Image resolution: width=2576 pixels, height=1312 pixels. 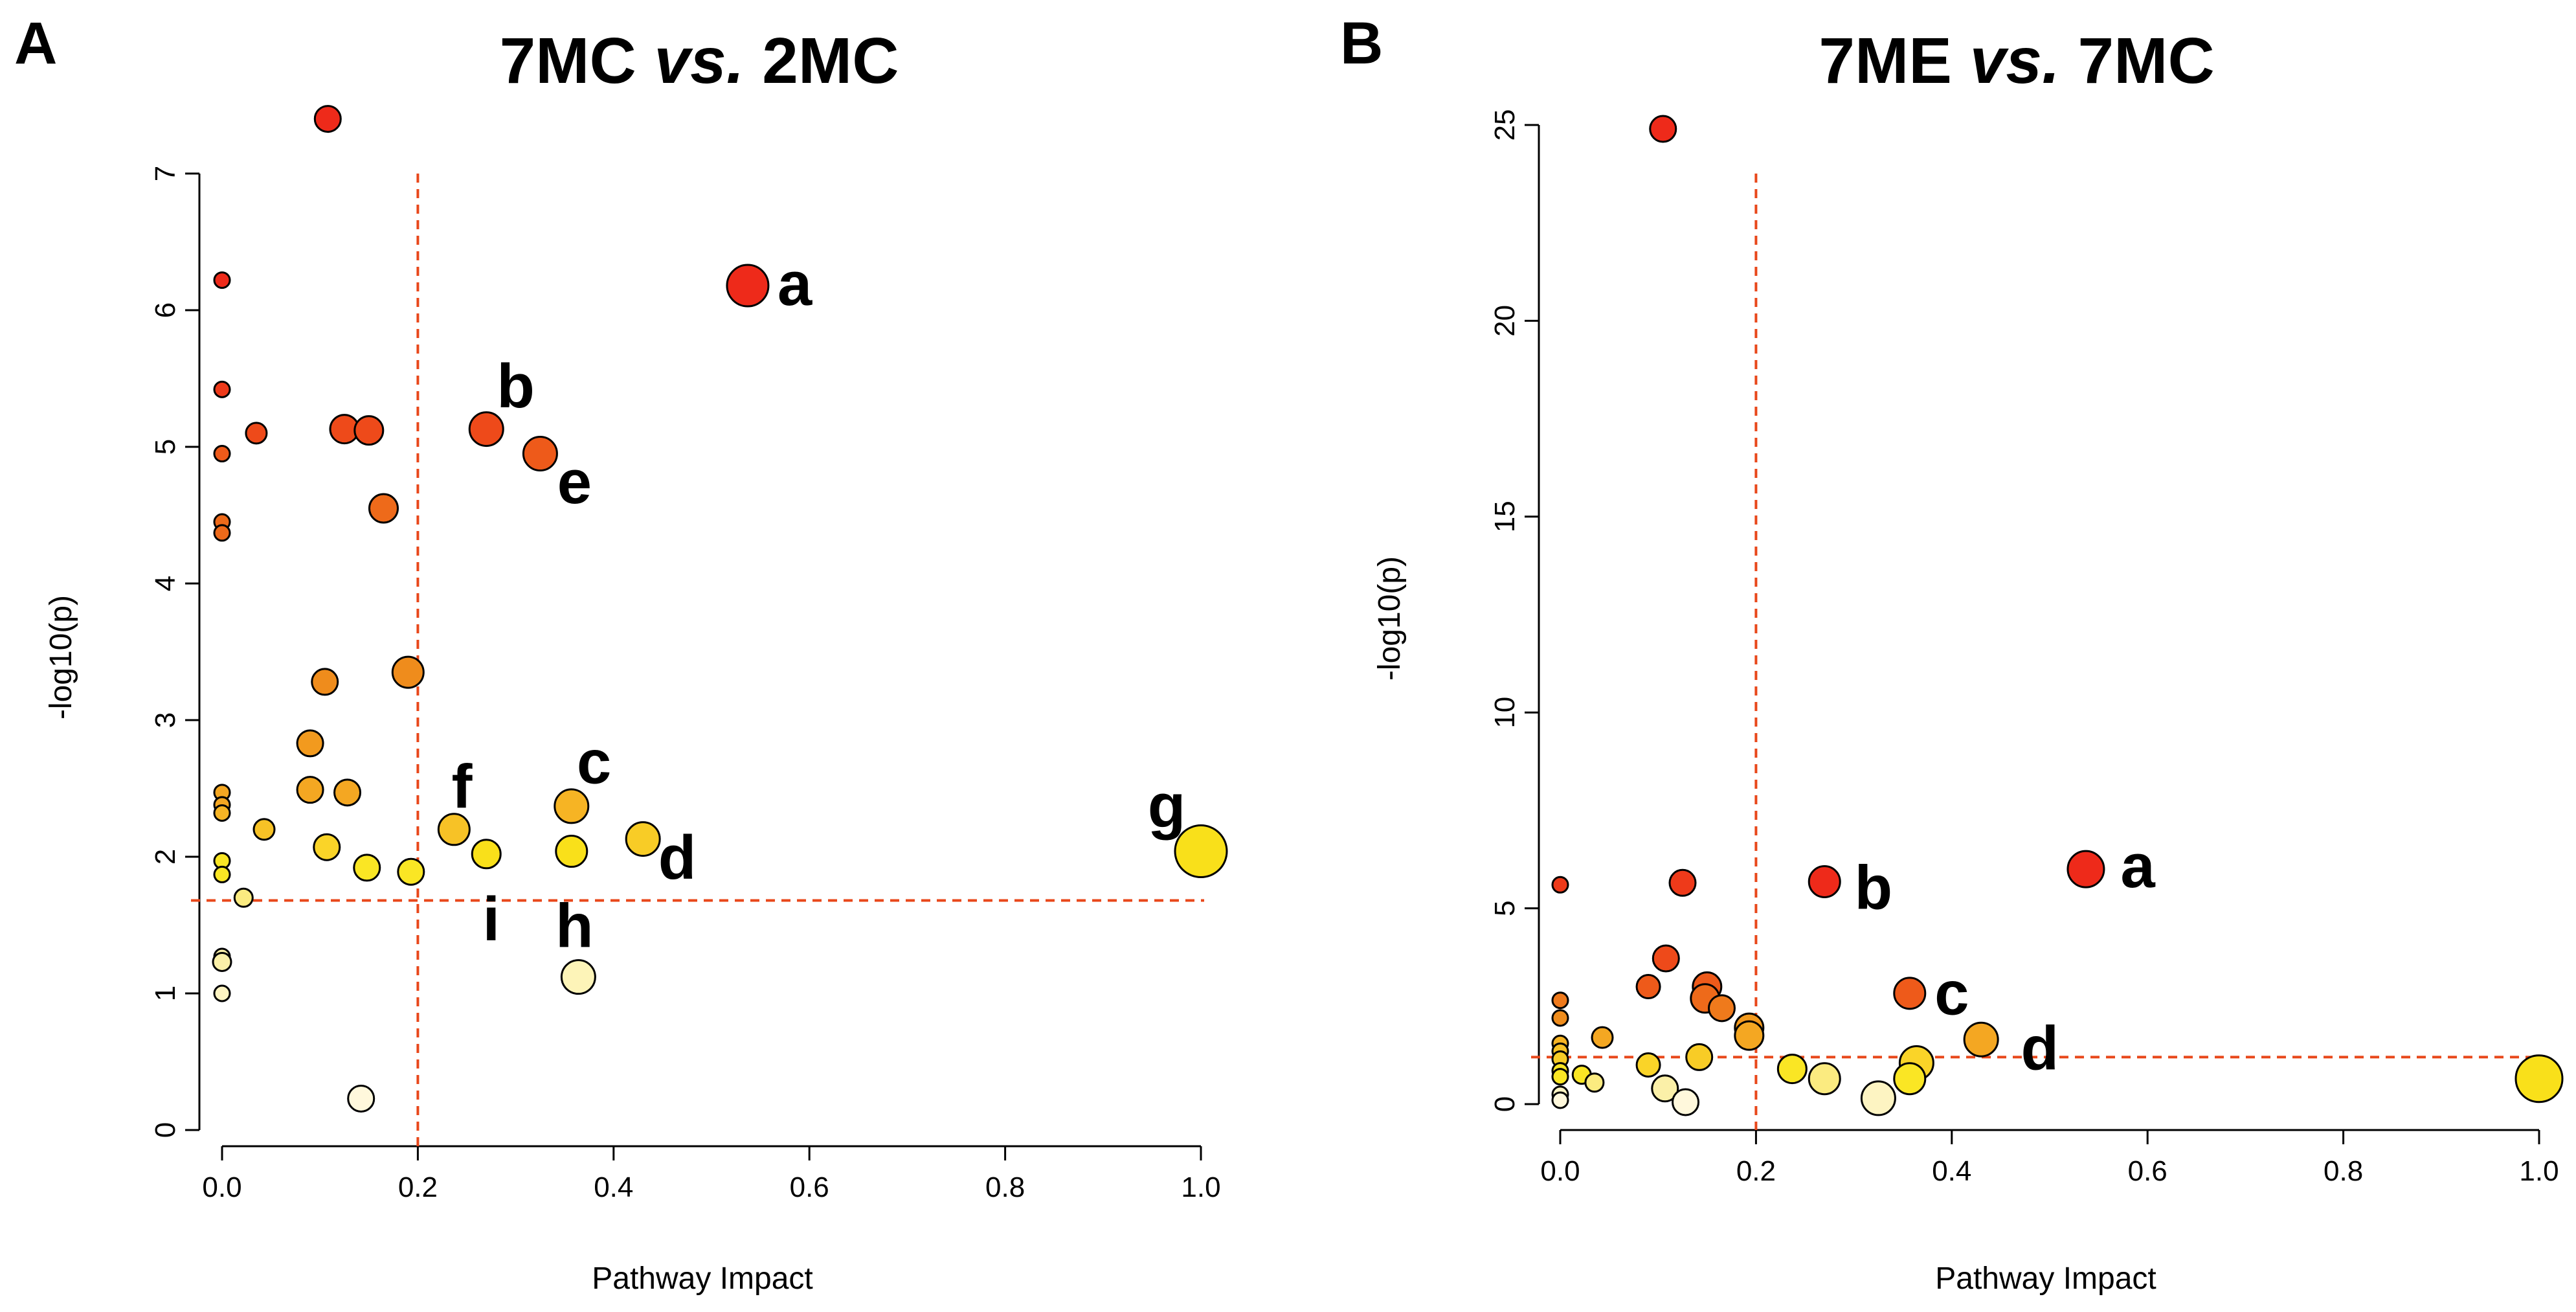 I want to click on panel-b-y-tick-label: 25, so click(x=1505, y=125).